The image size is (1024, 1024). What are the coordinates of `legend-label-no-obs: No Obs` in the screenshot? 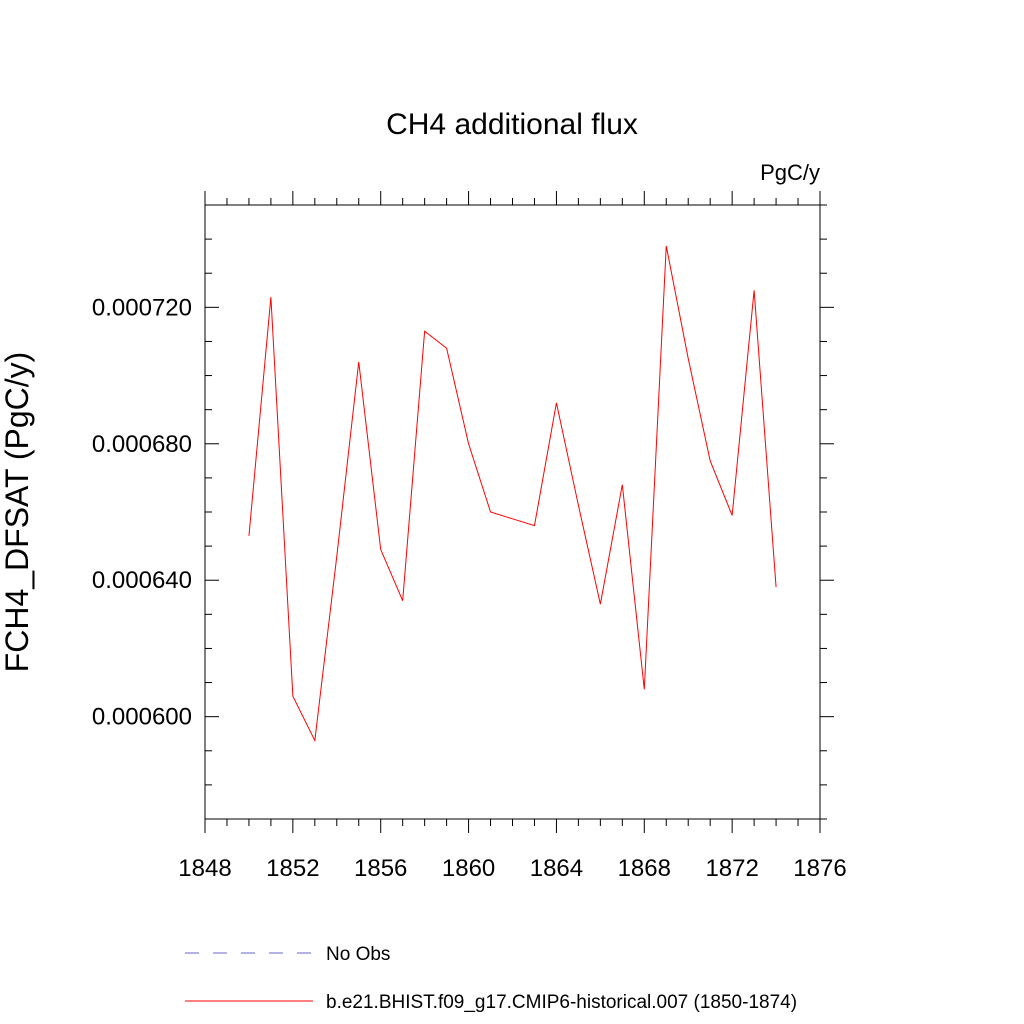 It's located at (358, 954).